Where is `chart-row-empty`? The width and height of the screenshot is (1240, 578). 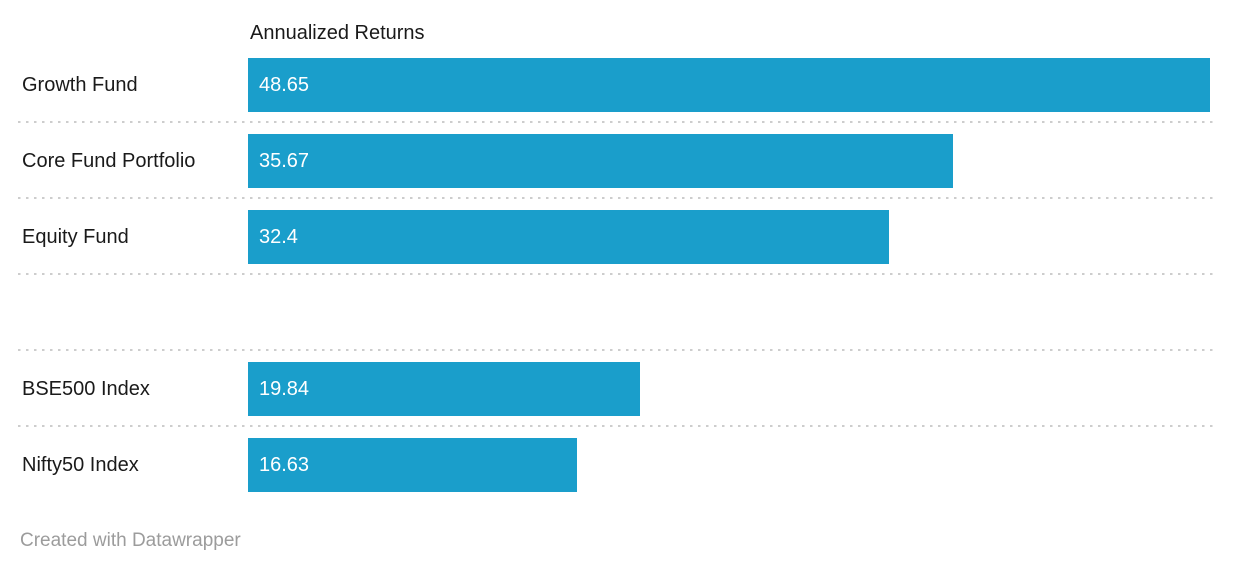
chart-row-empty is located at coordinates (620, 313).